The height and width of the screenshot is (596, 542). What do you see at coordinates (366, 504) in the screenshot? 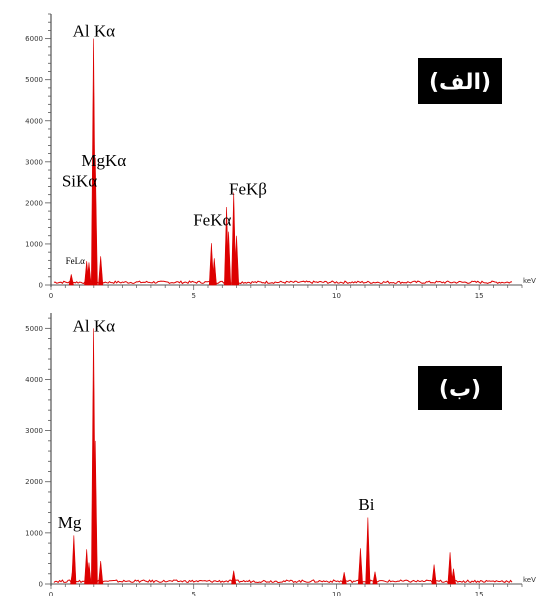
I see `peak-annotation: Bi` at bounding box center [366, 504].